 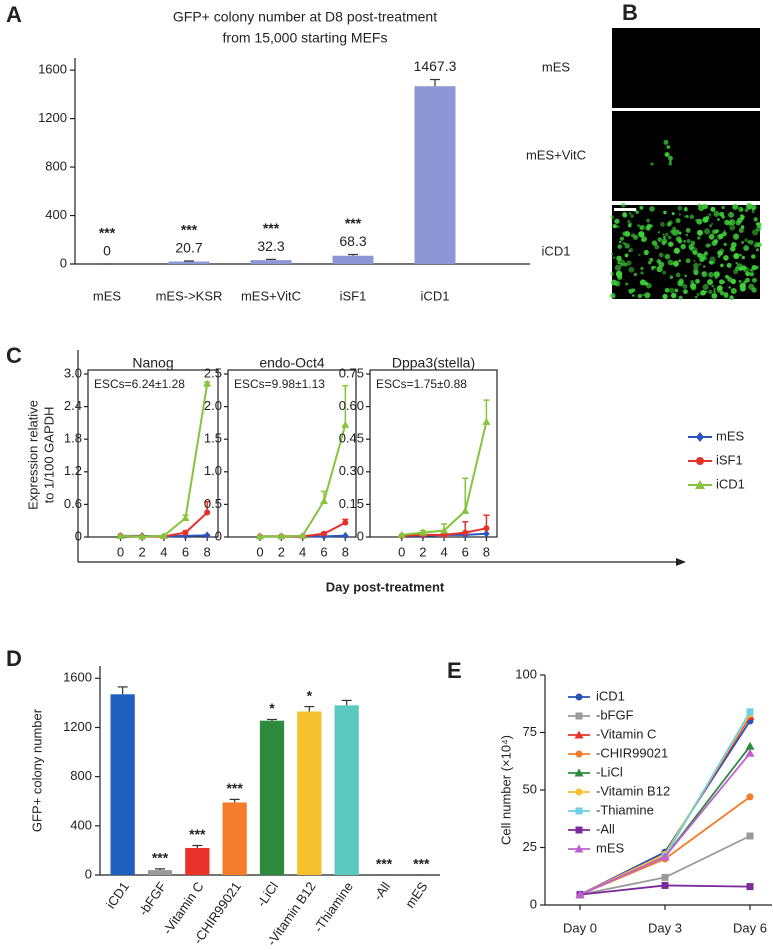 What do you see at coordinates (665, 927) in the screenshot?
I see `x-tick-label: Day 3` at bounding box center [665, 927].